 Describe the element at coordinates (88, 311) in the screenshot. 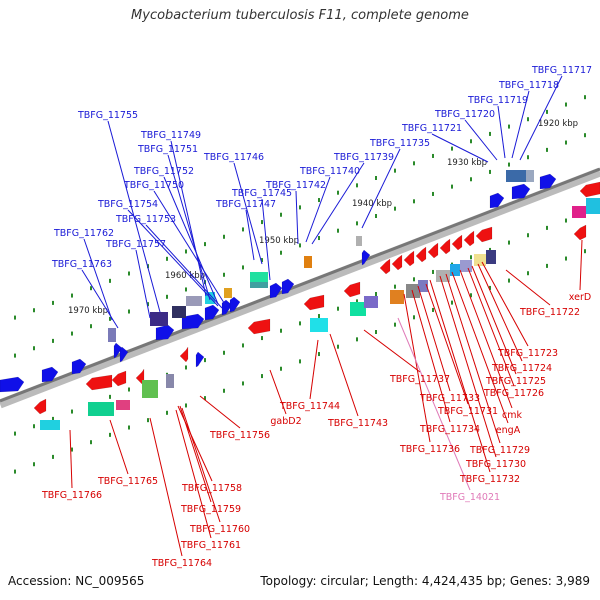

I see `kbp-label: 1970 kbp` at that location.